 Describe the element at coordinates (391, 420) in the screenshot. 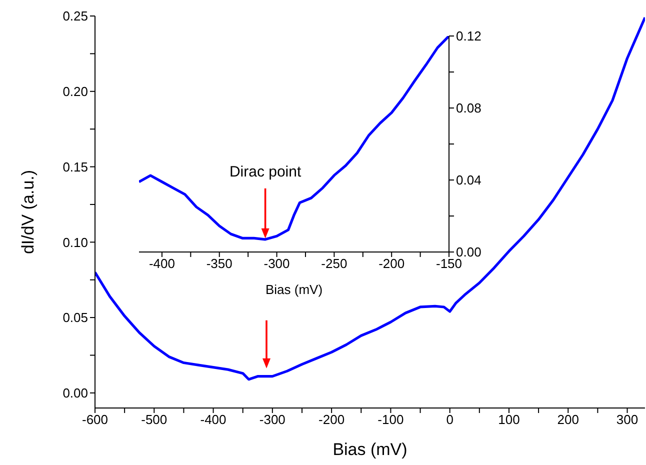

I see `x-tick-label: -100` at that location.